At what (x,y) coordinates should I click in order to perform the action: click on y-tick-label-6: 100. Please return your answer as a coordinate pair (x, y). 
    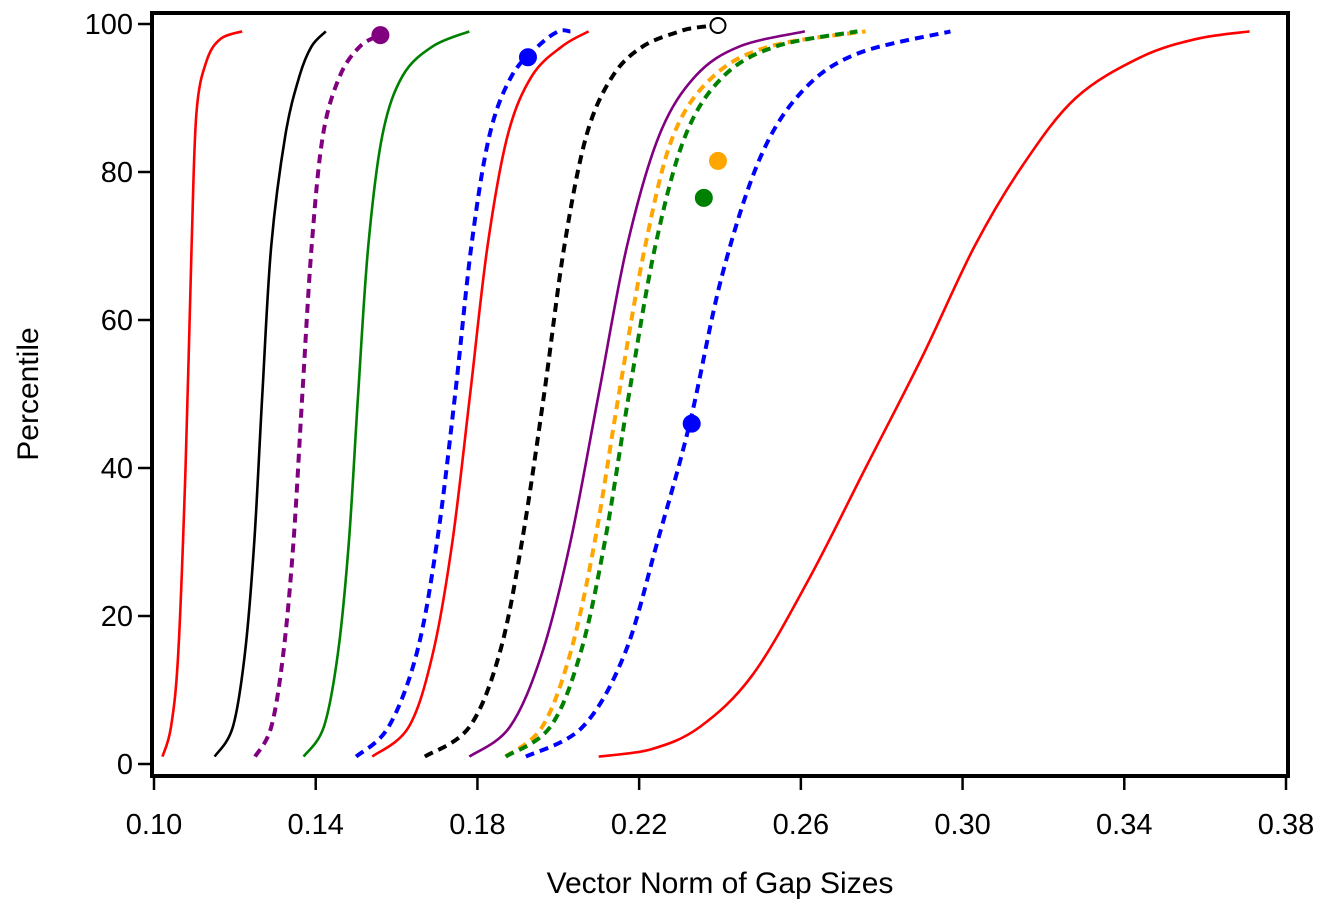
    Looking at the image, I should click on (109, 25).